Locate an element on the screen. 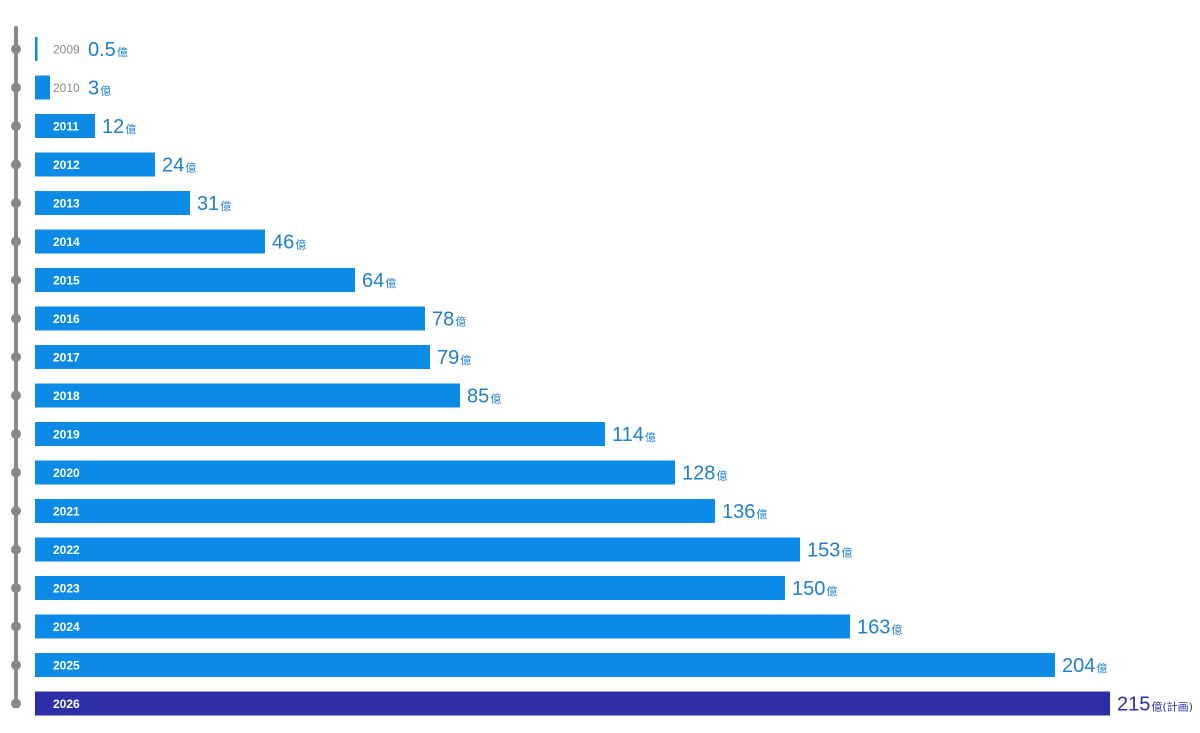 The width and height of the screenshot is (1200, 733). value-label-2020: 128億 is located at coordinates (704, 474).